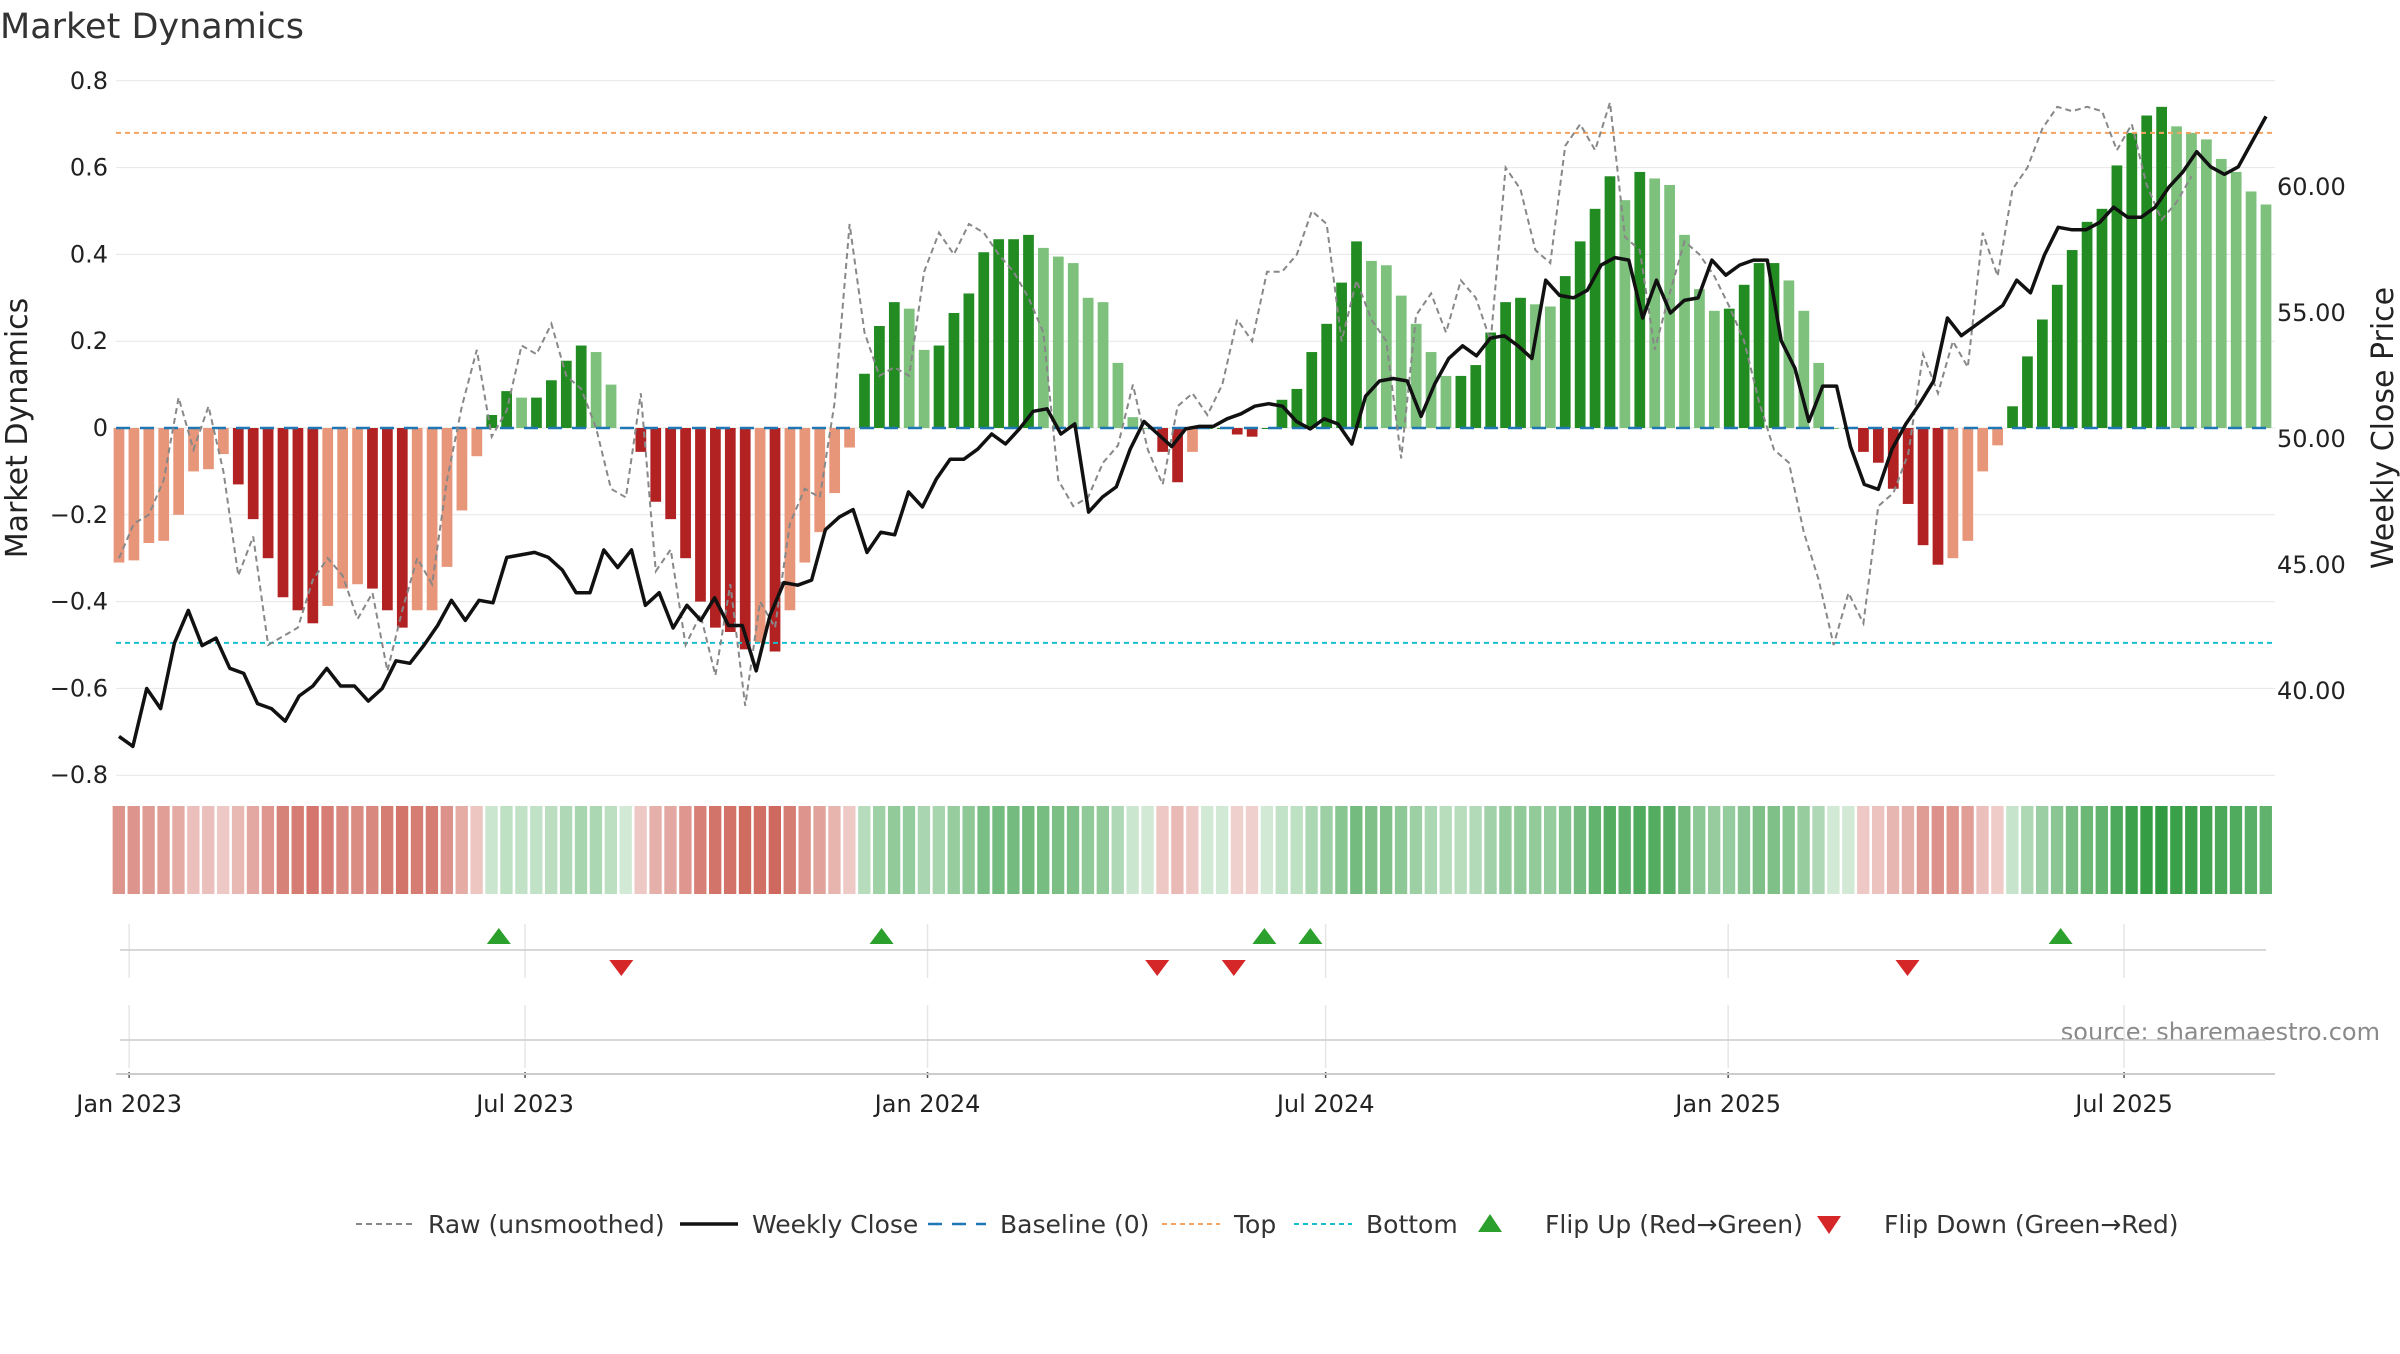 This screenshot has width=2400, height=1354. Describe the element at coordinates (79, 688) in the screenshot. I see `y-tick-left-label: −0.6` at that location.